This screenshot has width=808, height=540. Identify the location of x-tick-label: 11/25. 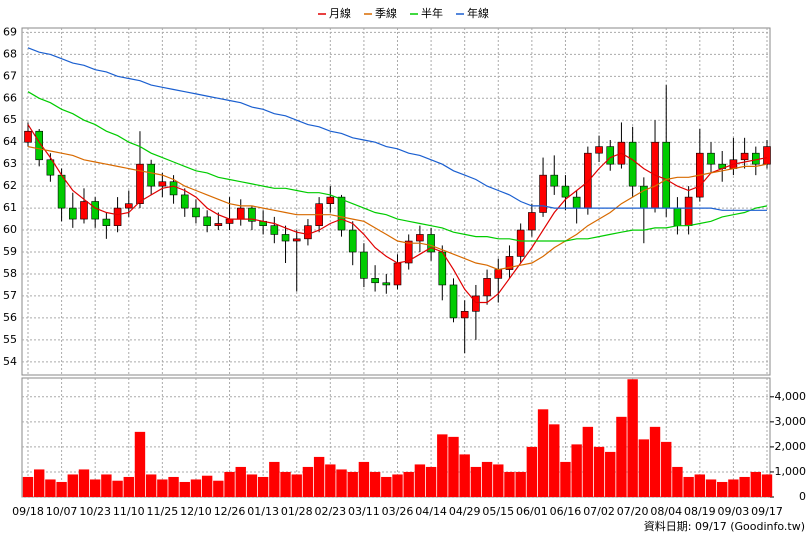
(163, 511).